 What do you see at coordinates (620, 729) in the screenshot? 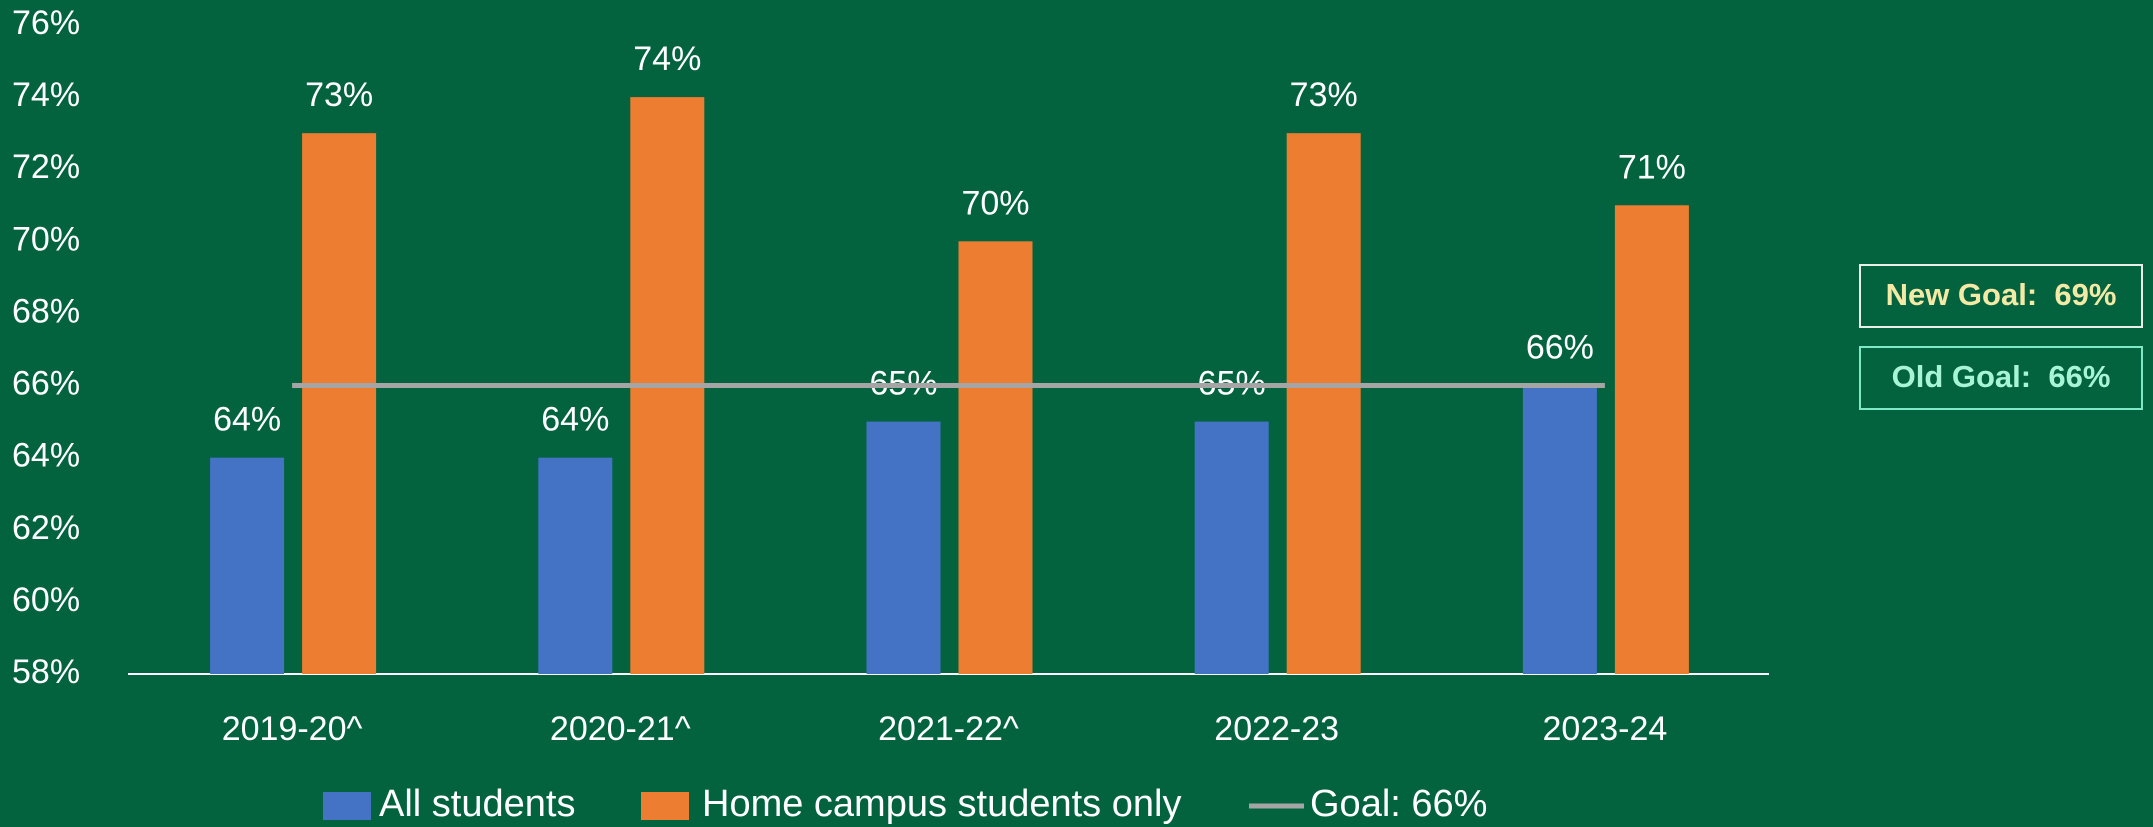
I see `x-tick-label: 2020-21^` at bounding box center [620, 729].